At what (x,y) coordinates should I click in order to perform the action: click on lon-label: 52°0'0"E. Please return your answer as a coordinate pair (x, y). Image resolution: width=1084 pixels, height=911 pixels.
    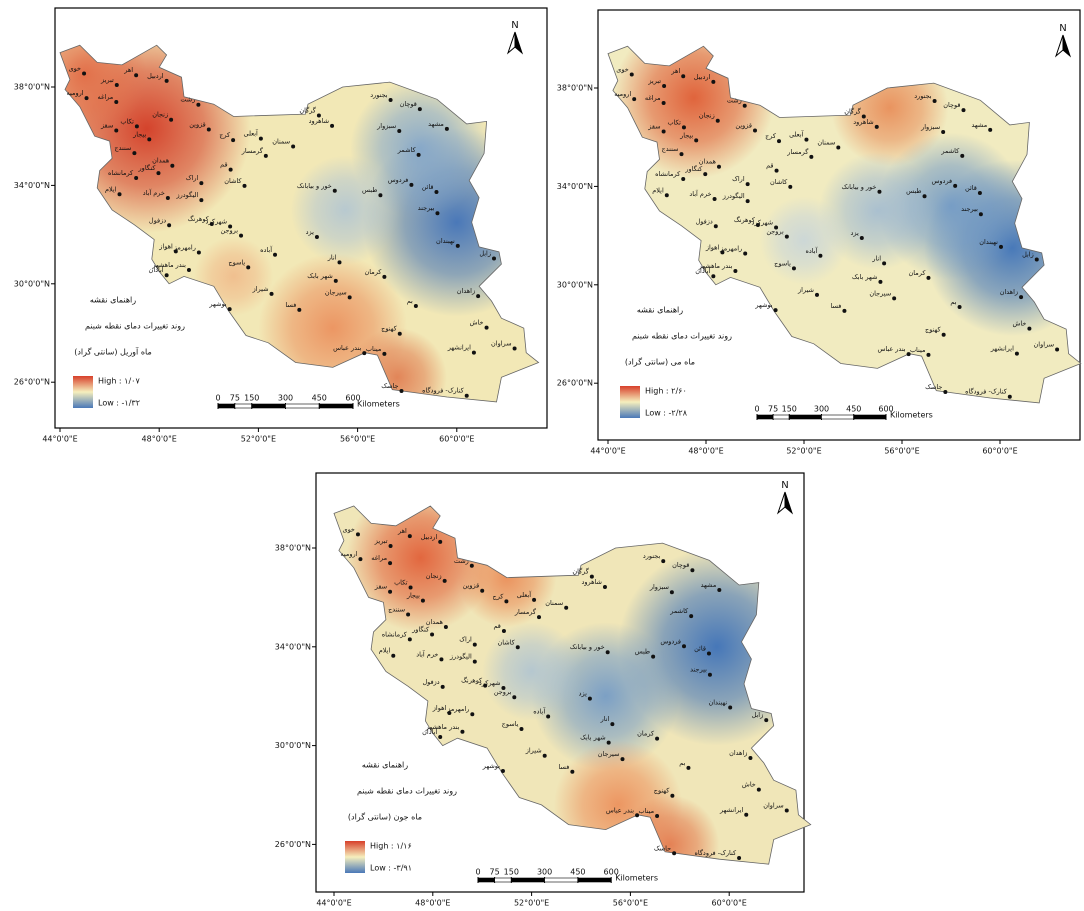
    Looking at the image, I should click on (803, 451).